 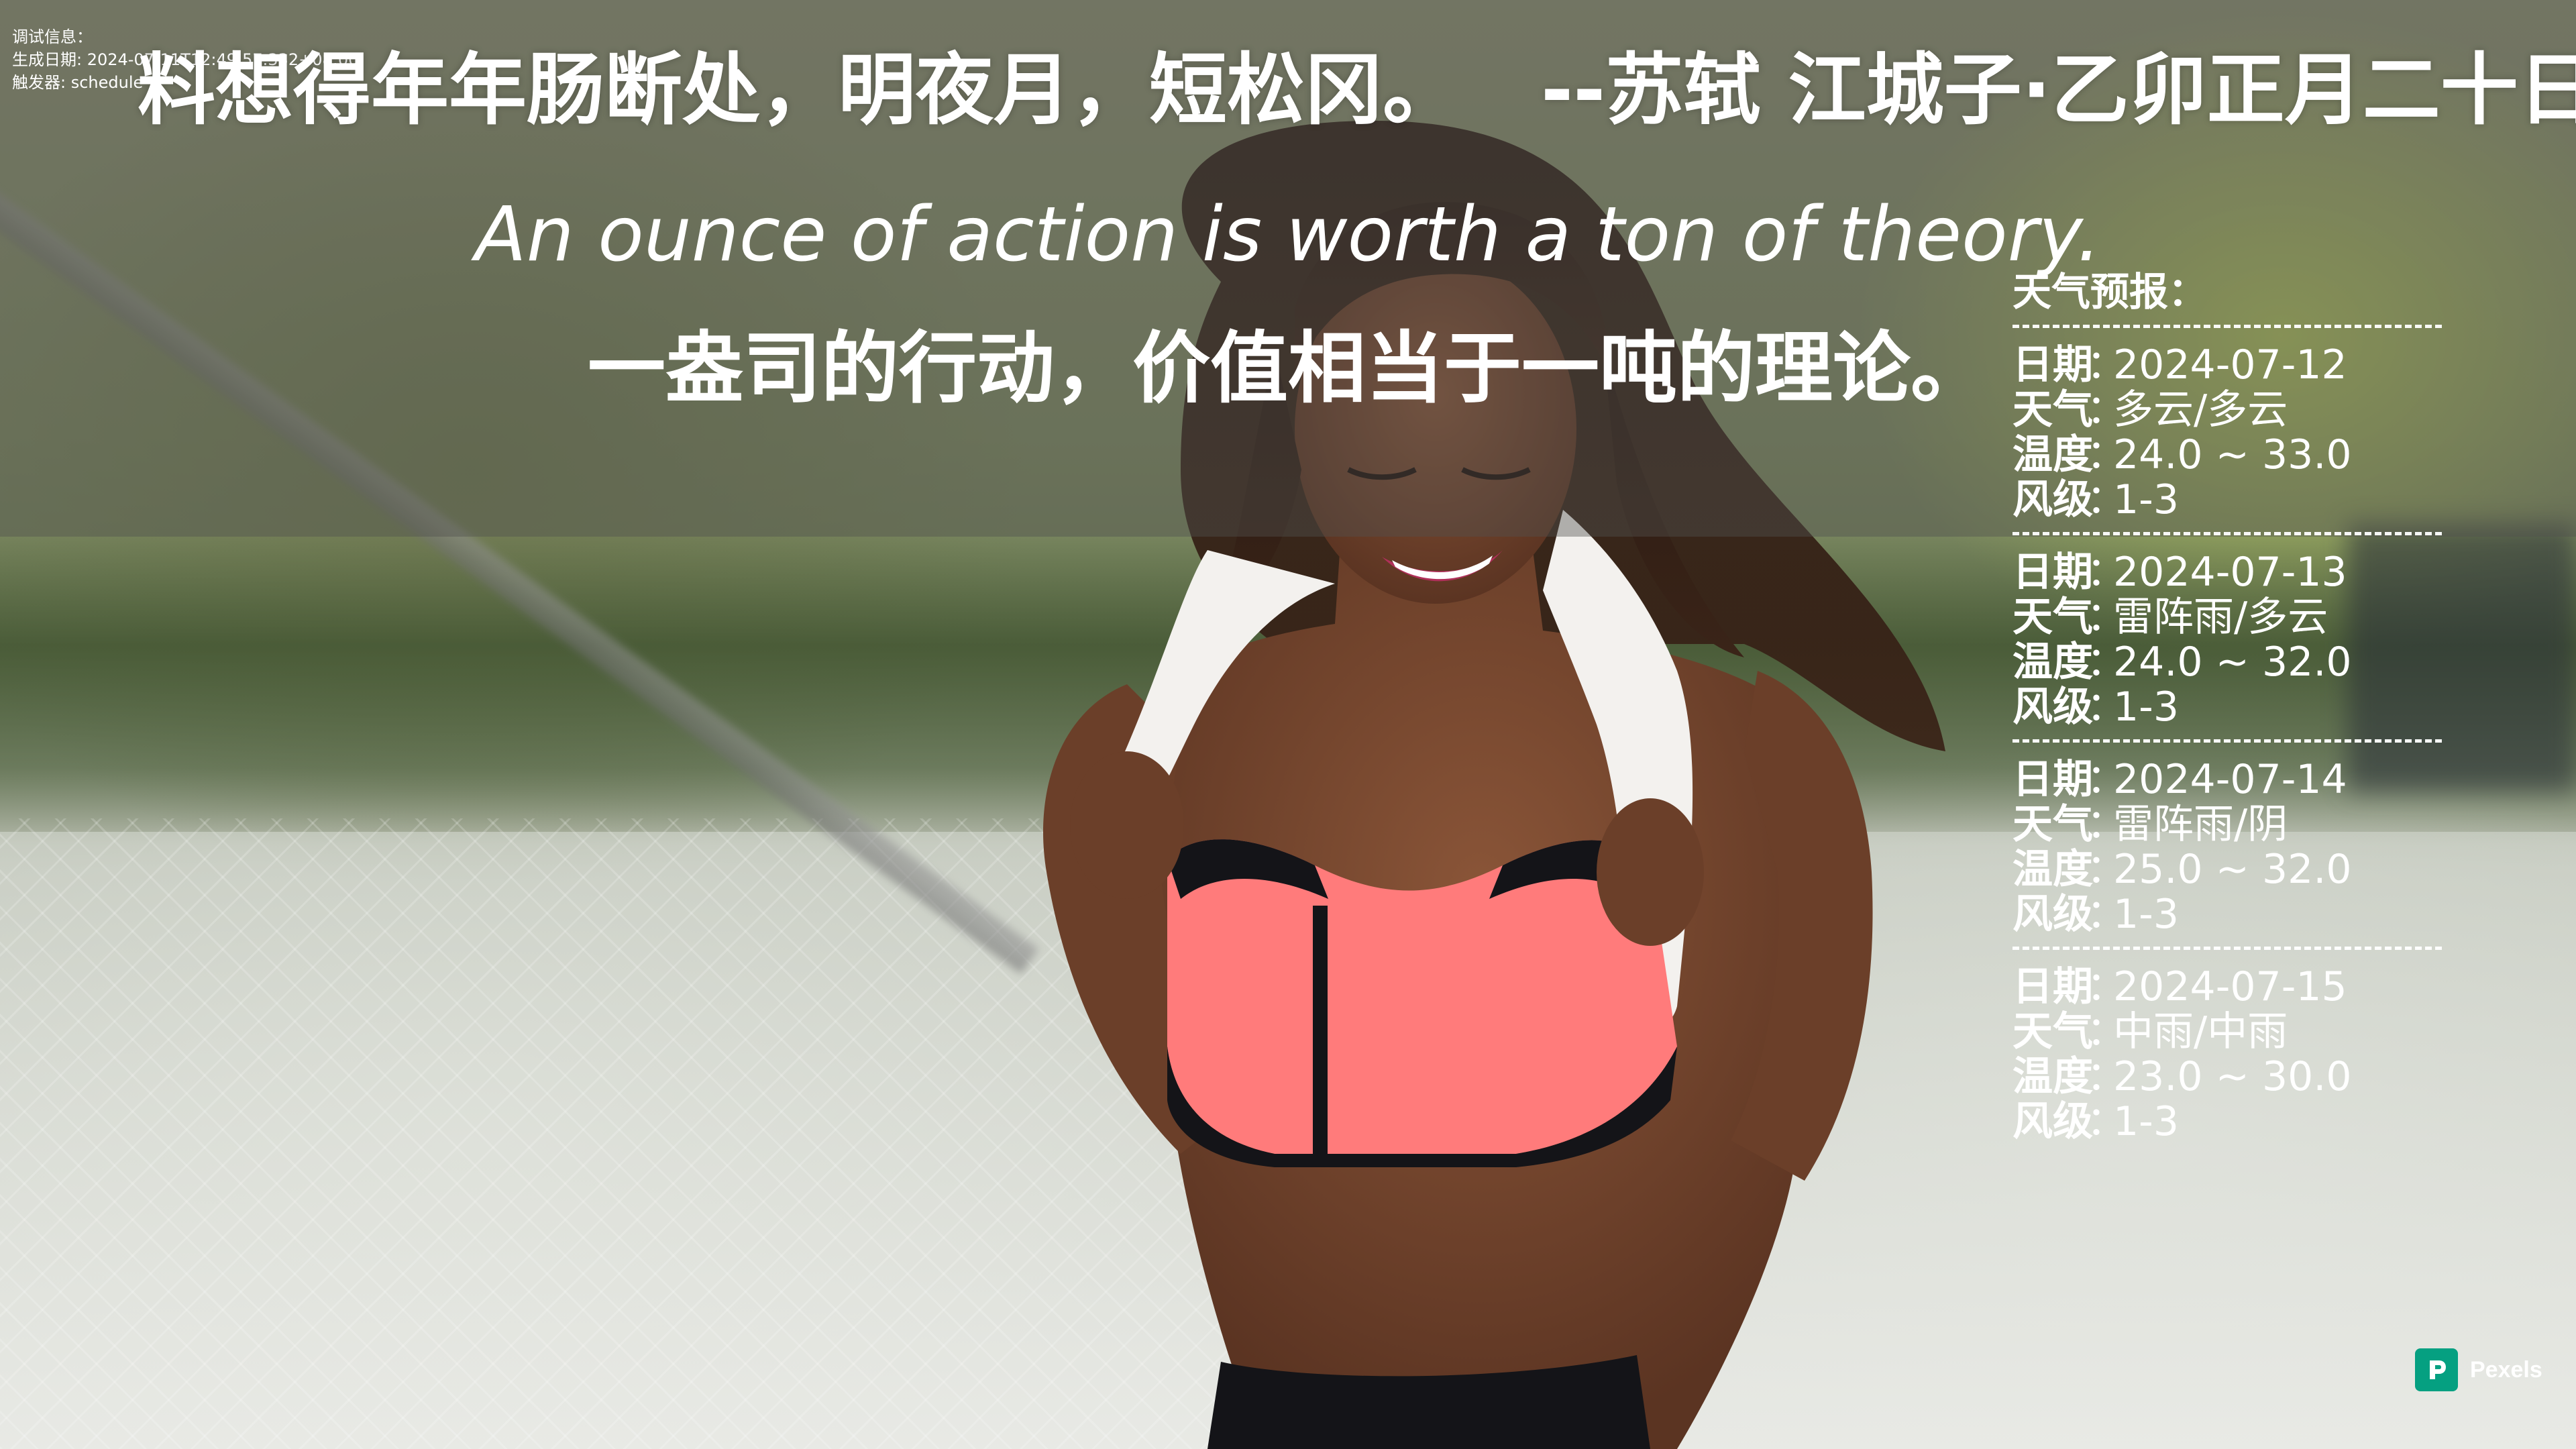 I want to click on weather-temperature-row: 温度： 24.0 ~ 32.0, so click(x=2227, y=662).